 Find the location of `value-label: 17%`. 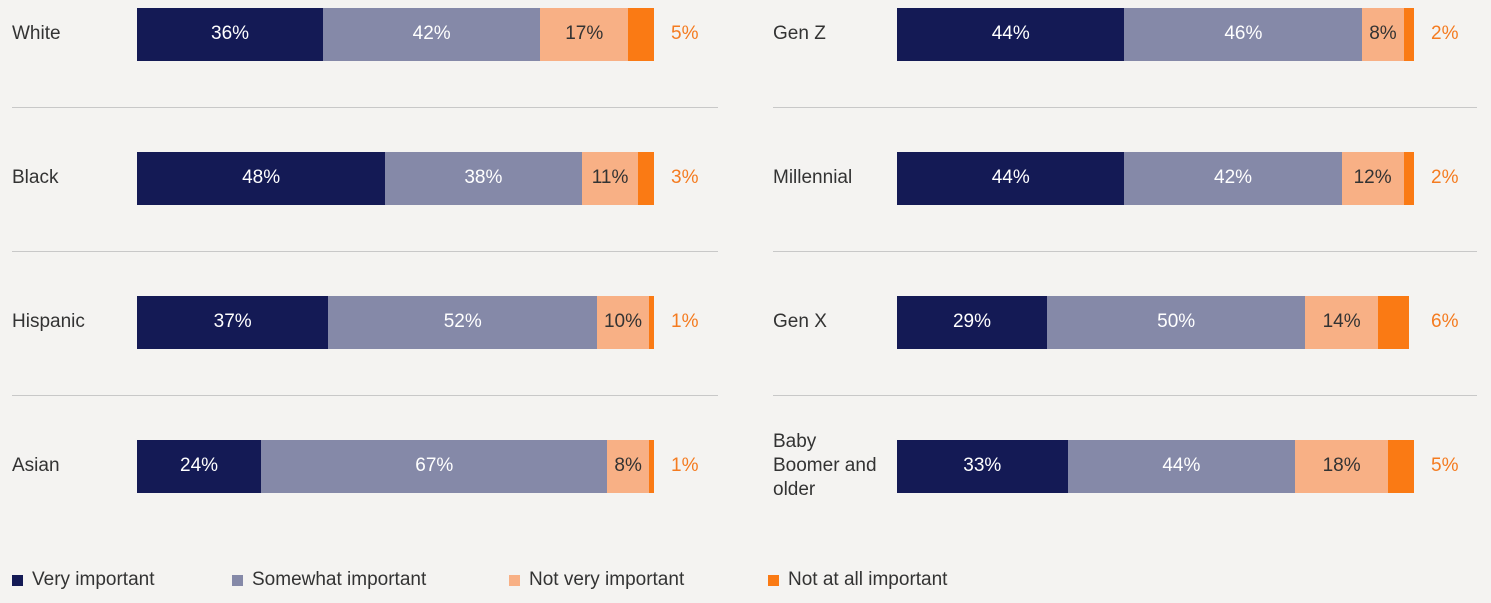

value-label: 17% is located at coordinates (584, 33).